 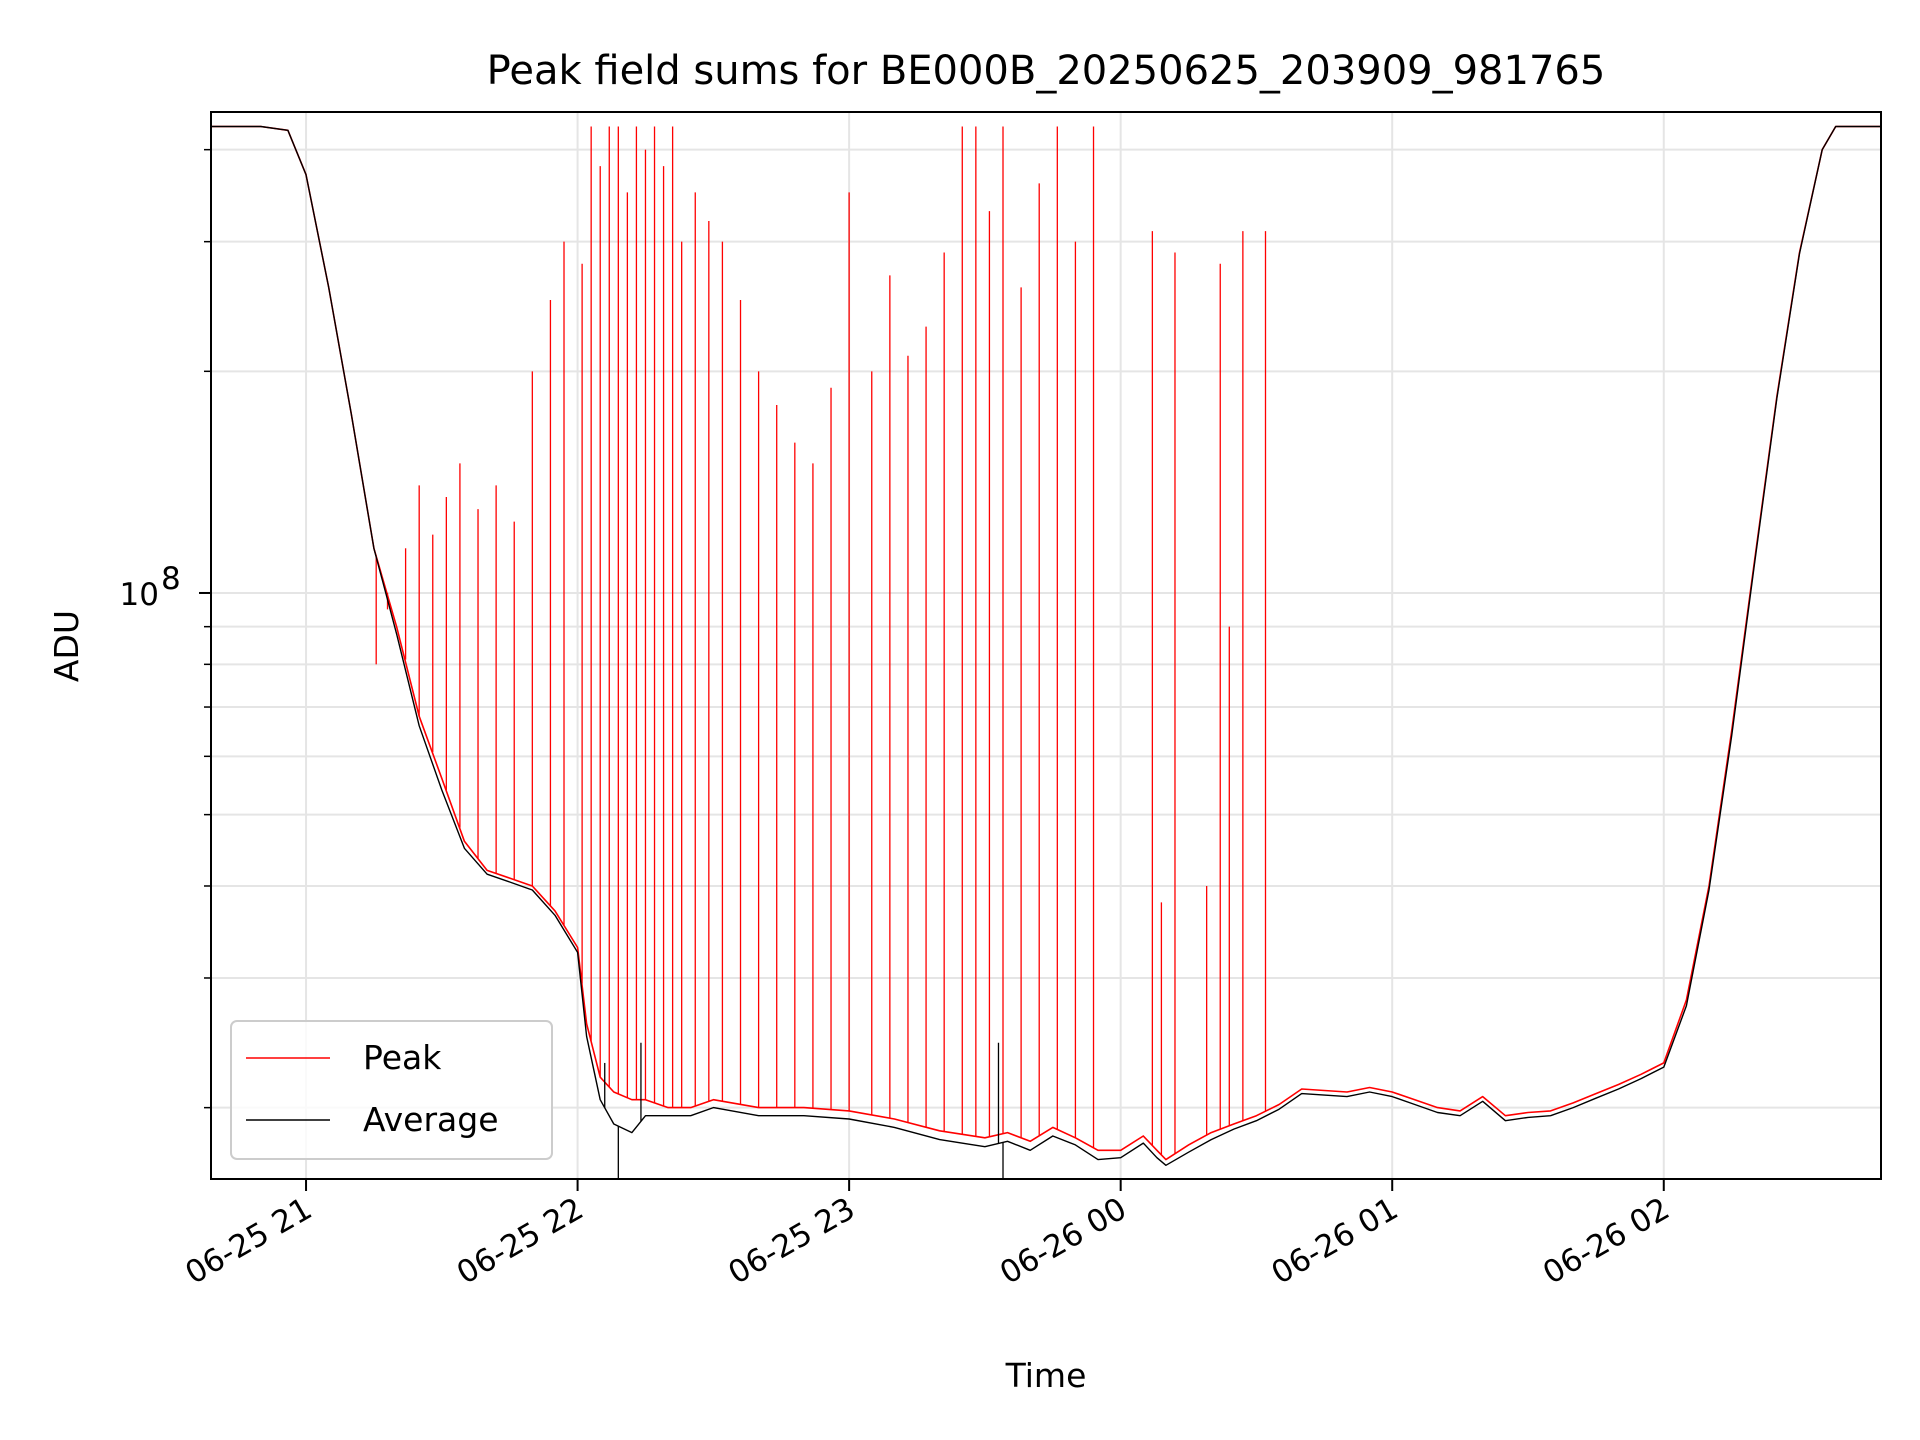 I want to click on y-axis-ticks: 10 8, so click(x=165, y=628).